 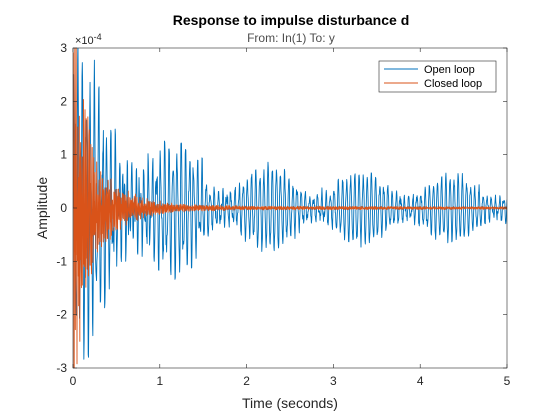 I want to click on legend-label-closed-loop: Closed loop, so click(x=453, y=84).